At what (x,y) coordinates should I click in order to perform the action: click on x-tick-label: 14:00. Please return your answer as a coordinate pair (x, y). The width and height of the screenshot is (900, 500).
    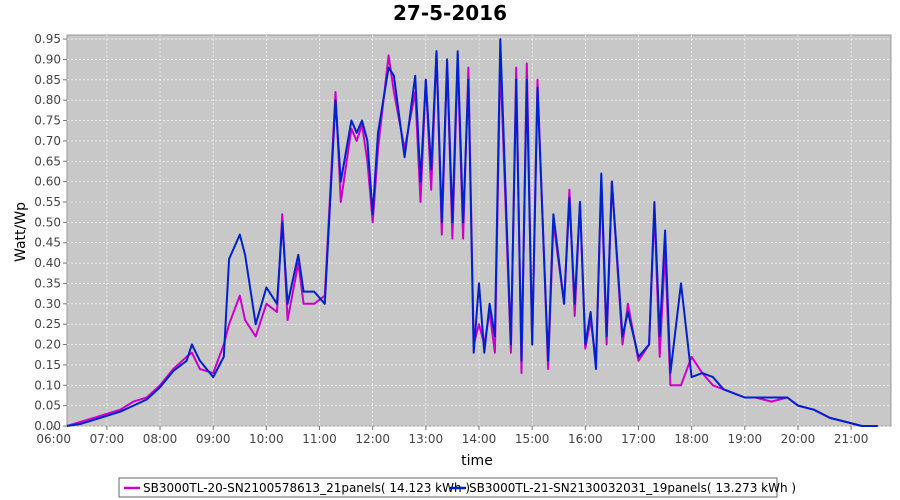
    Looking at the image, I should click on (479, 439).